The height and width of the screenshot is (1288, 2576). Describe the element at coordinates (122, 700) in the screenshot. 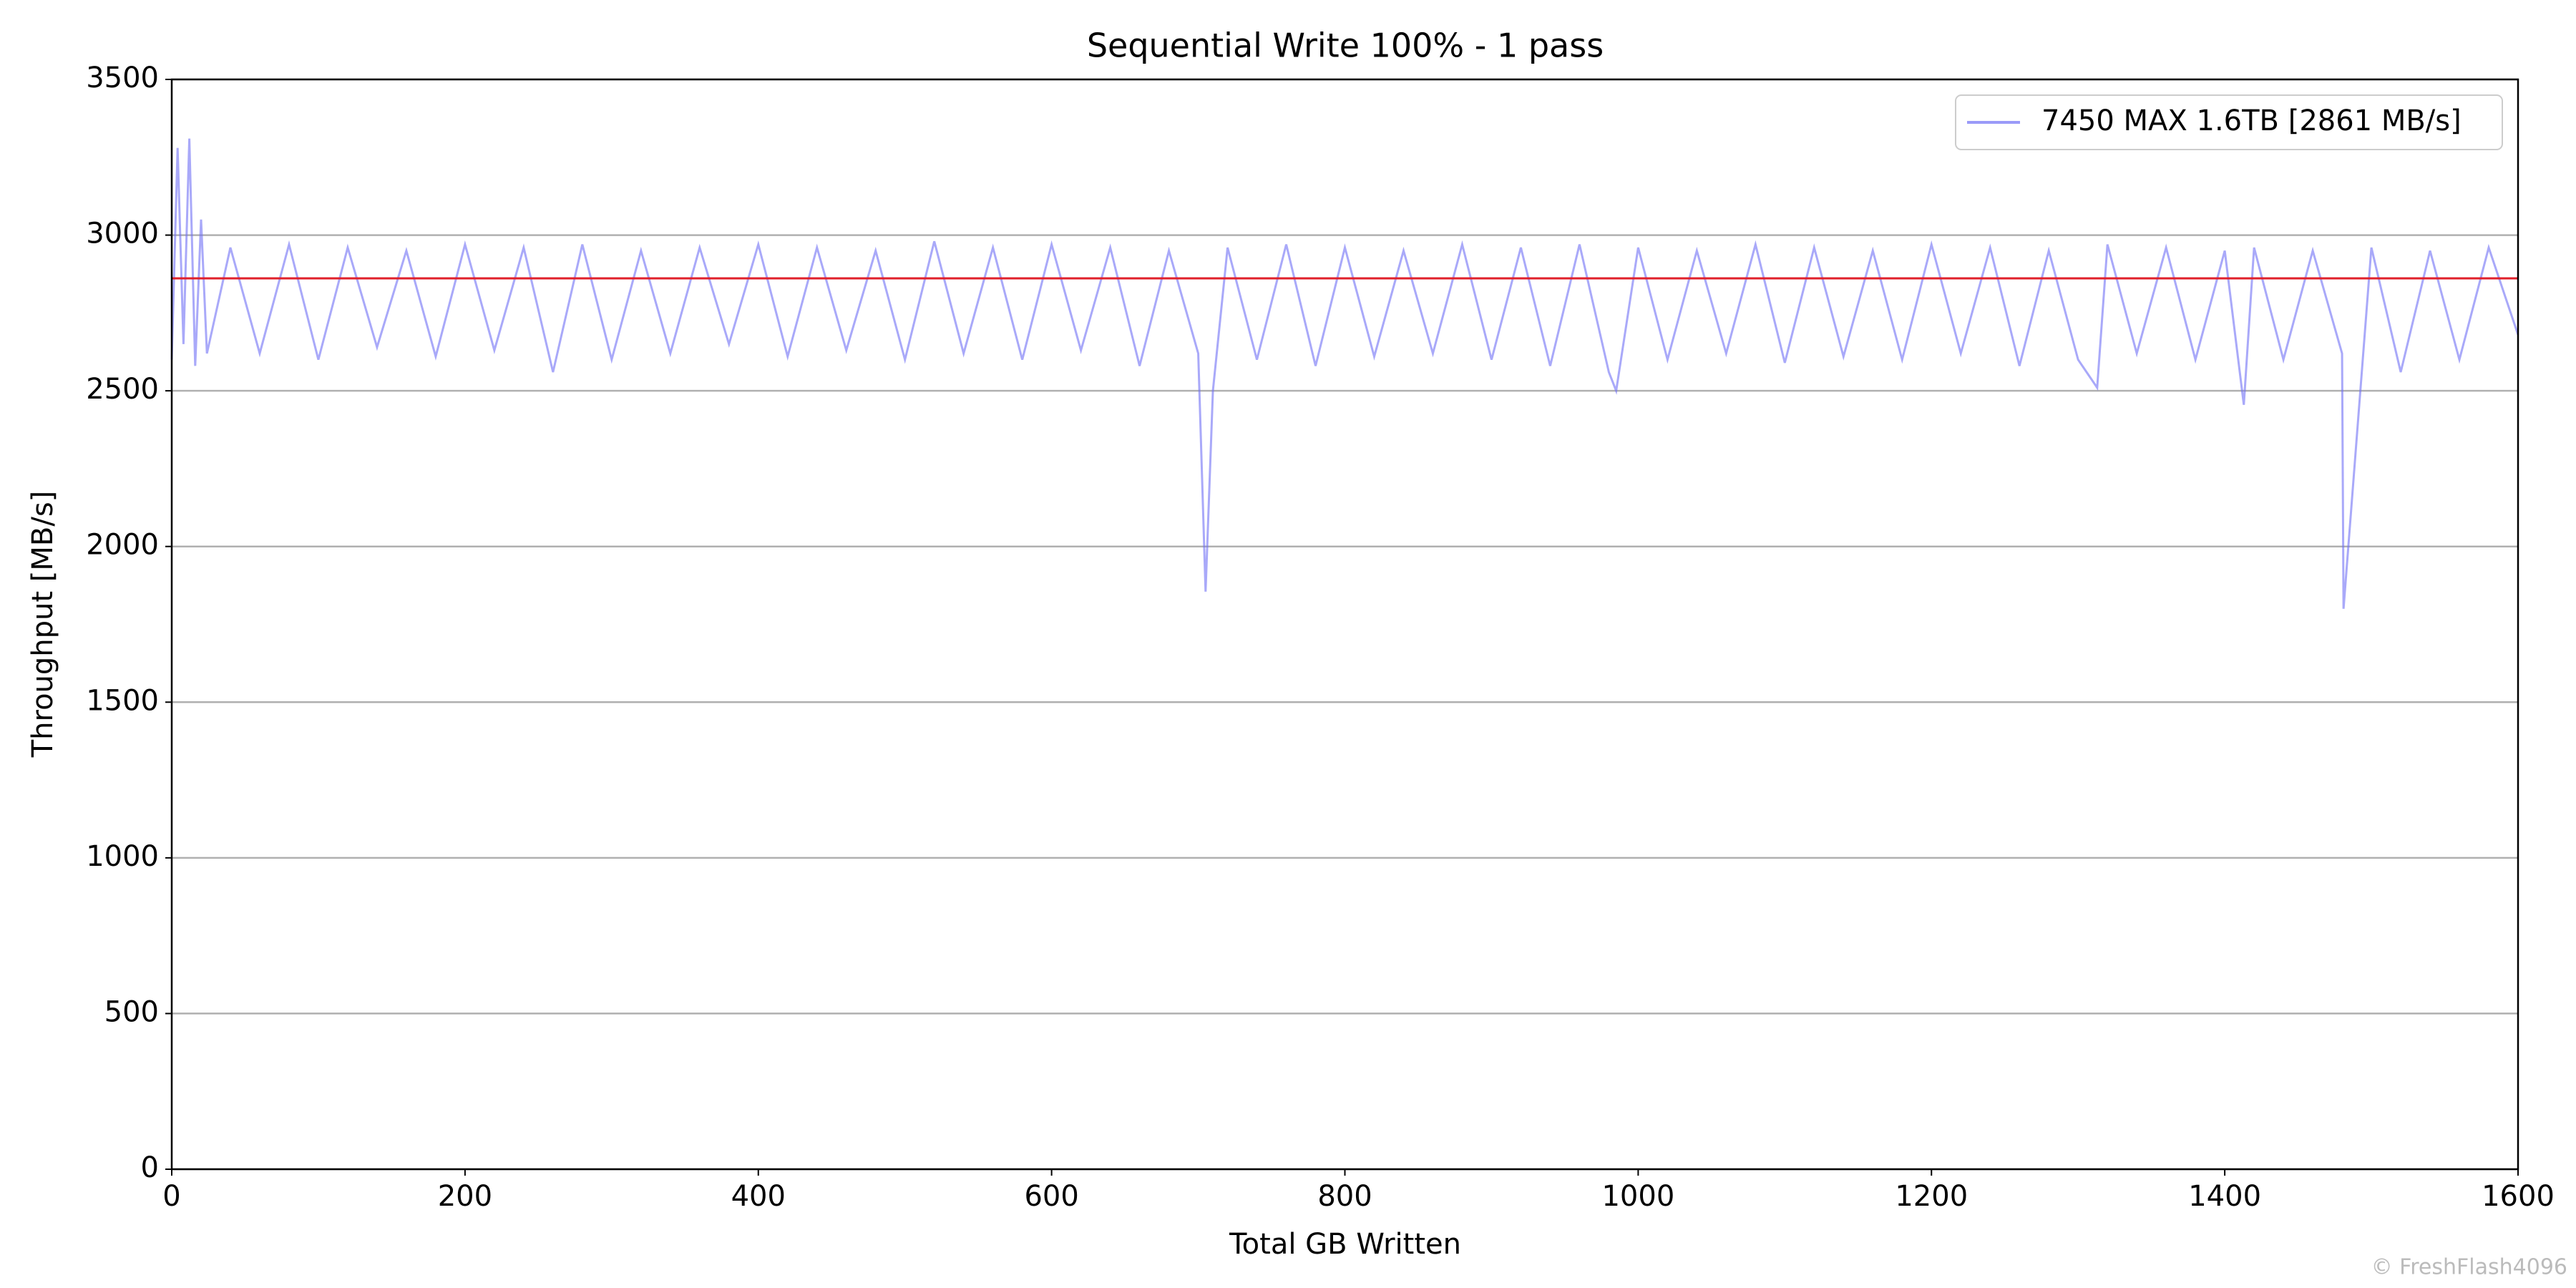

I see `y-tick-label: 1500` at that location.